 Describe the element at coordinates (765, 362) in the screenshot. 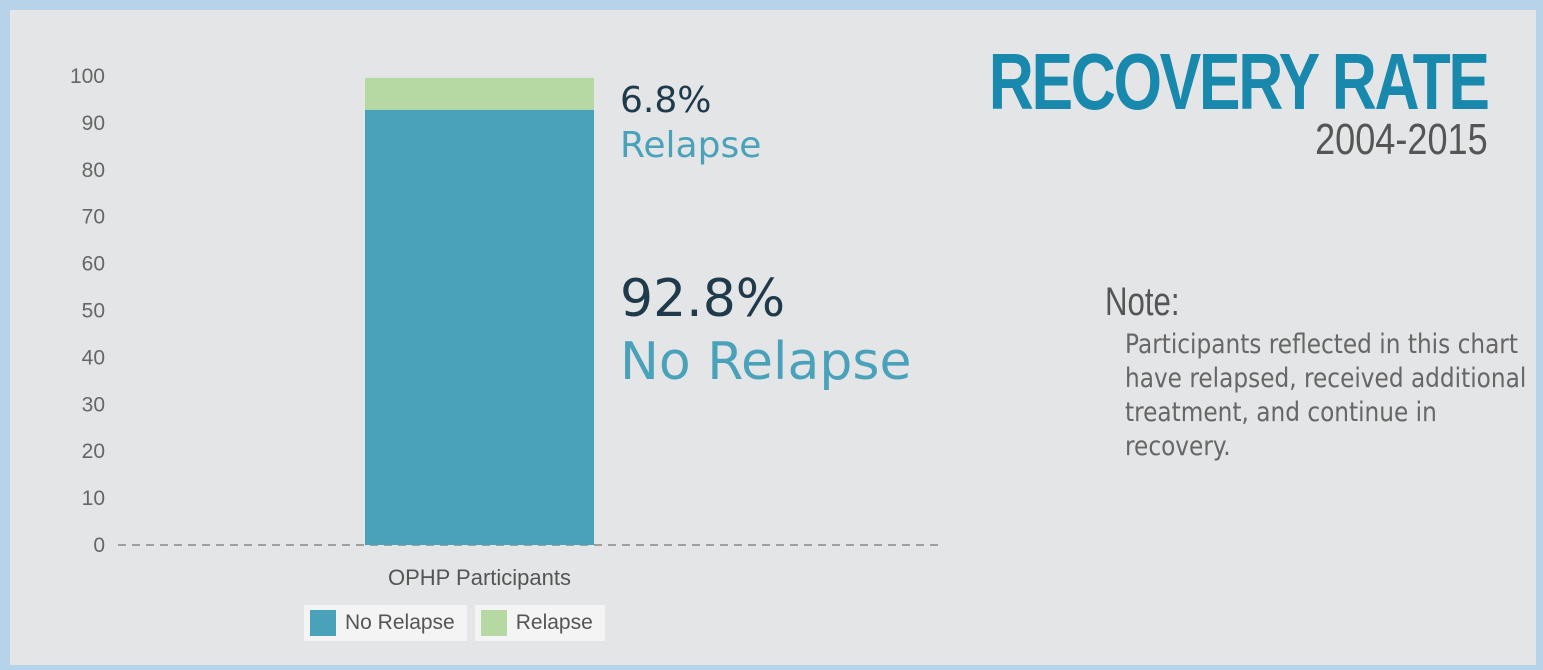

I see `no-relapse-series-label: No Relapse` at that location.